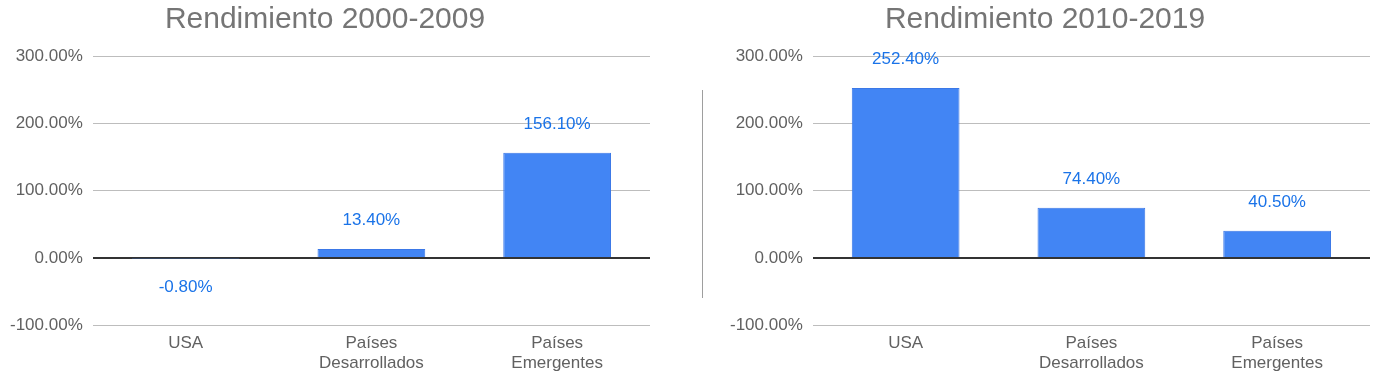  I want to click on chart-title: Rendimiento 2010-2019, so click(1045, 18).